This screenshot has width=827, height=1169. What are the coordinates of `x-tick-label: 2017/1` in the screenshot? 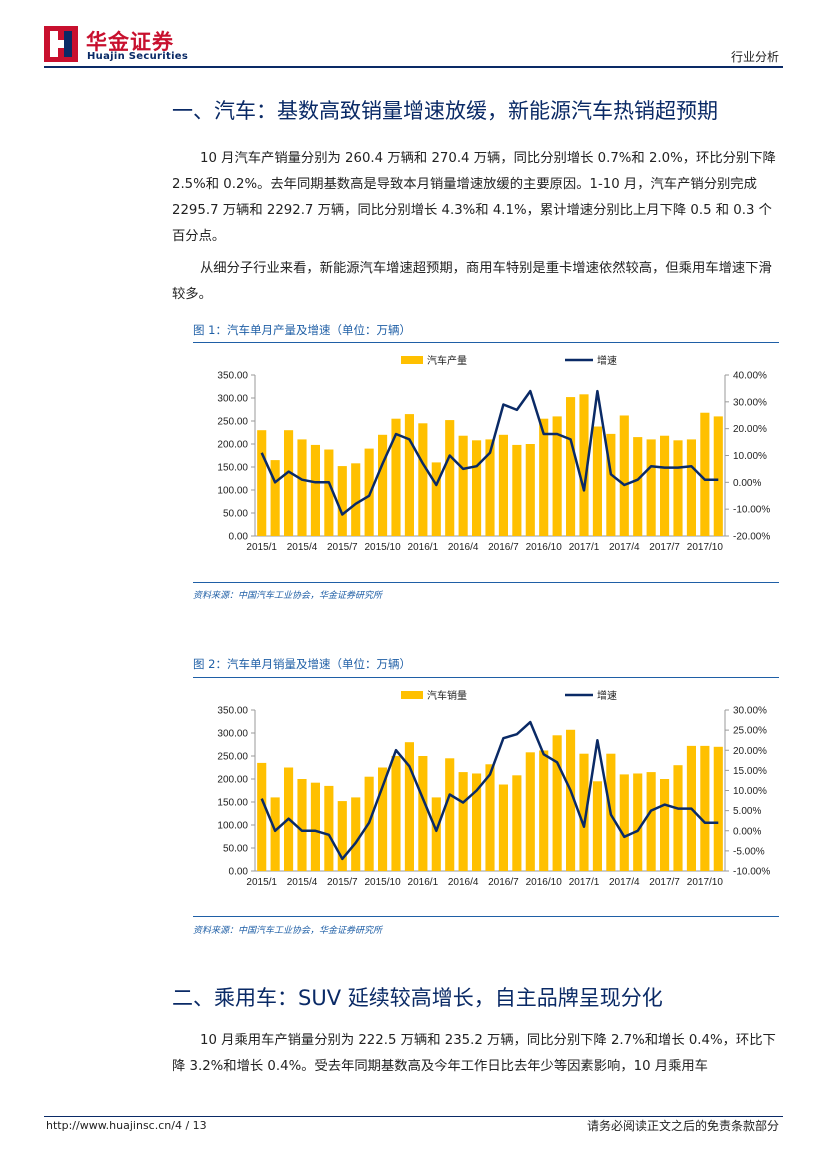 It's located at (584, 547).